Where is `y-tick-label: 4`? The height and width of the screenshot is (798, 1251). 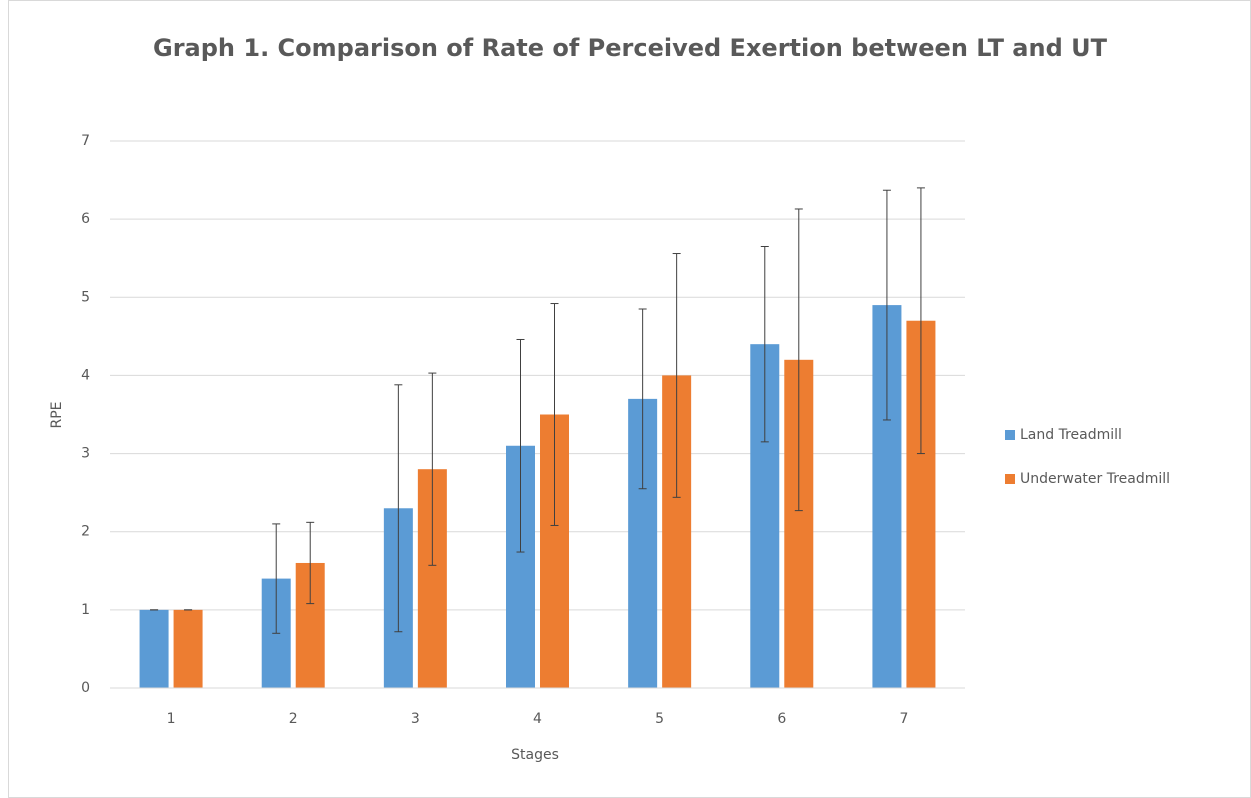
y-tick-label: 4 is located at coordinates (85, 375).